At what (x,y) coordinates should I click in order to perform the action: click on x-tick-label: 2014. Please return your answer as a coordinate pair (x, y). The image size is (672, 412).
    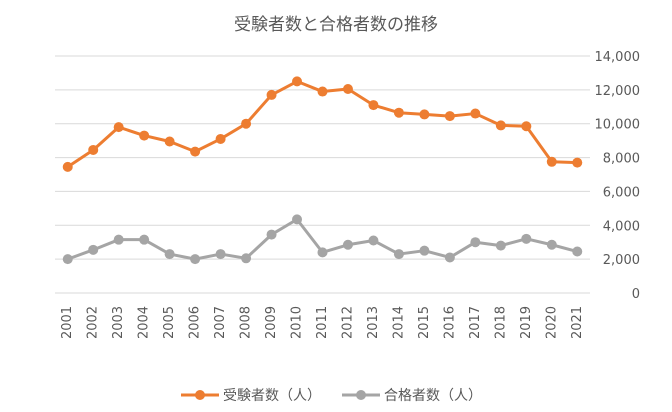
    Looking at the image, I should click on (398, 322).